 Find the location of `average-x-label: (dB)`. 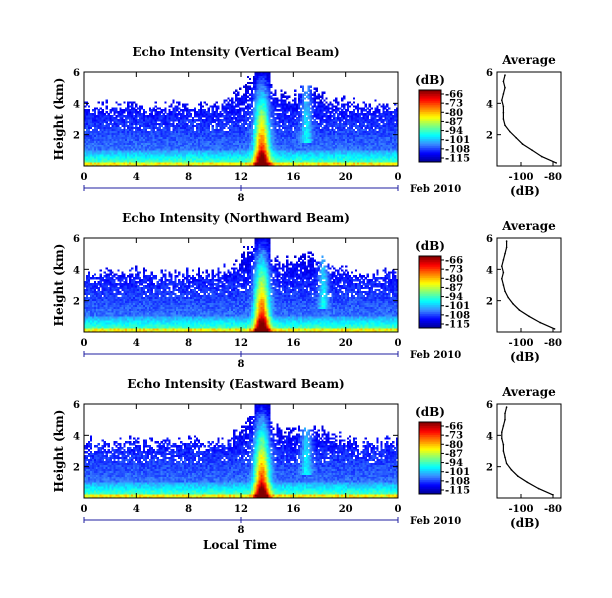

average-x-label: (dB) is located at coordinates (525, 357).